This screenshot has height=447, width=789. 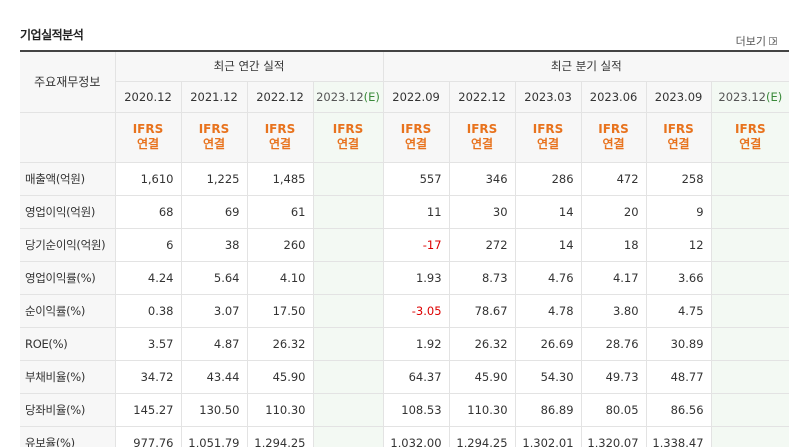 I want to click on table-cell: 48.77, so click(x=678, y=376).